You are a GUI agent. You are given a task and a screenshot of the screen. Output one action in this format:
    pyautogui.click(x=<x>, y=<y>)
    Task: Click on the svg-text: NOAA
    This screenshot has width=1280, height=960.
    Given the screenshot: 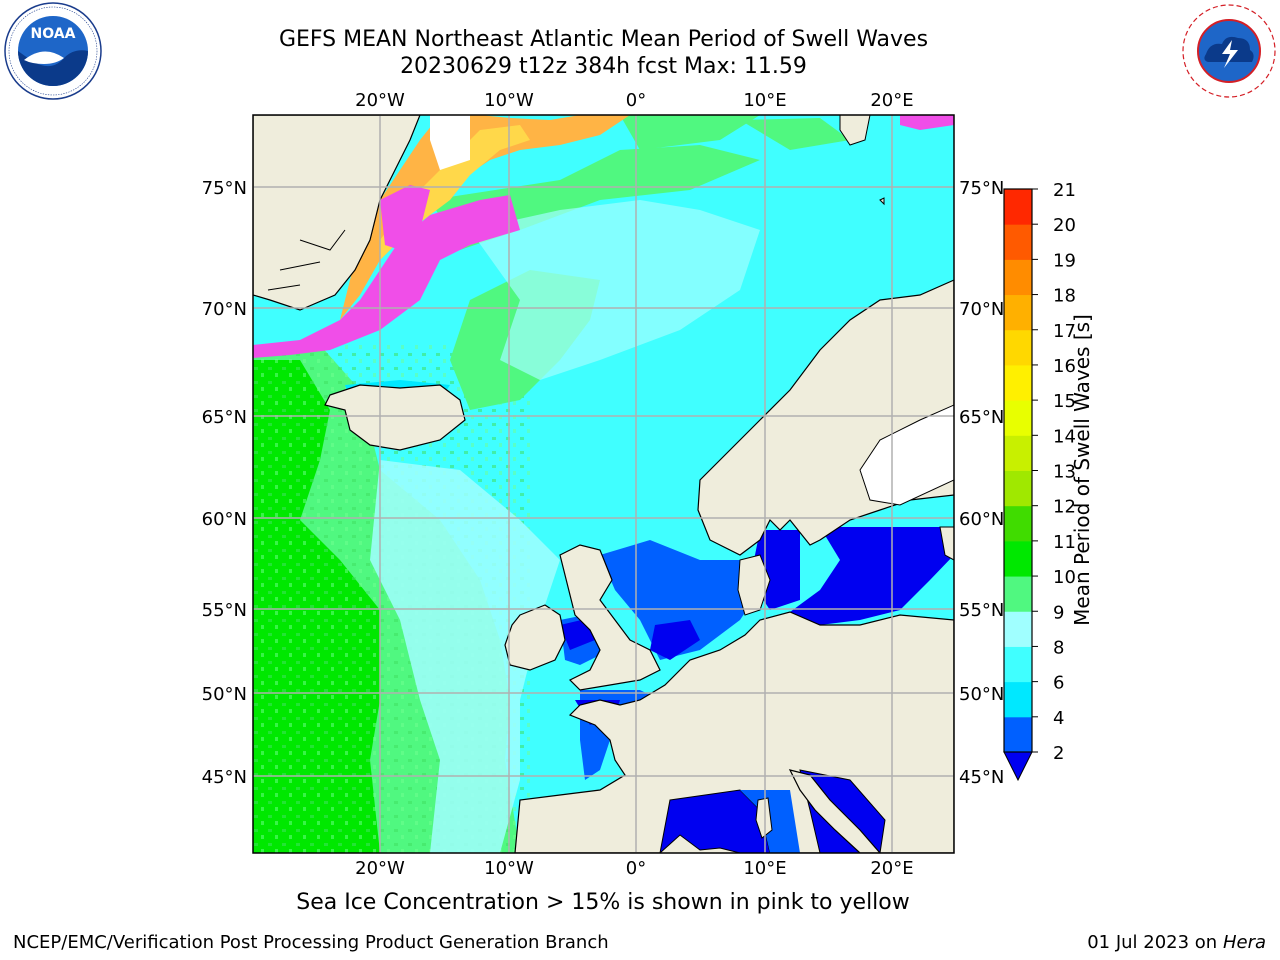 What is the action you would take?
    pyautogui.click(x=53, y=34)
    